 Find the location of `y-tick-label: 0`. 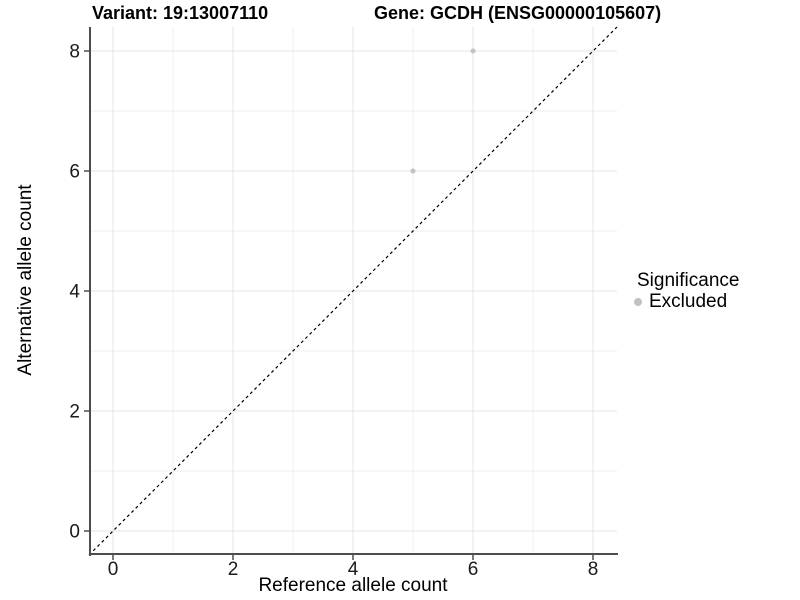

y-tick-label: 0 is located at coordinates (74, 532).